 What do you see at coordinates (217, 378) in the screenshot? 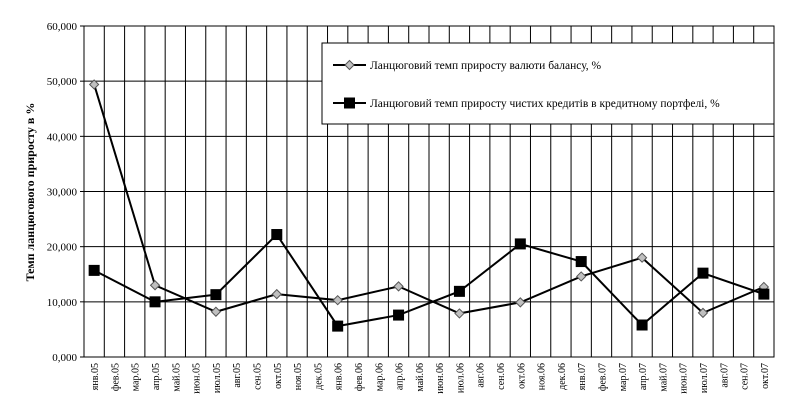
I see `x-tick-label: июл.05` at bounding box center [217, 378].